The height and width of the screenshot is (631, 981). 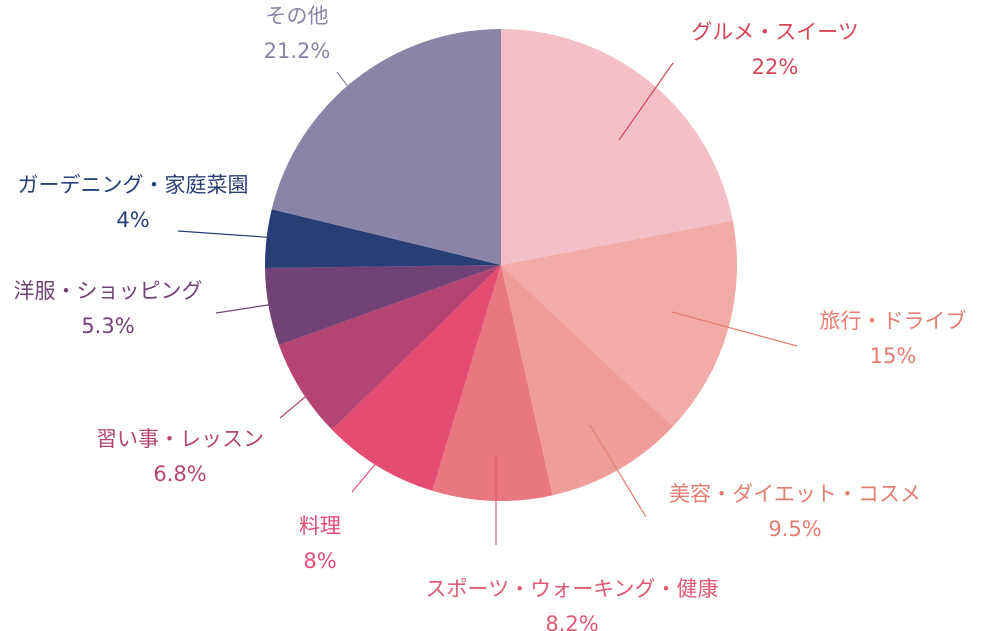 I want to click on slice-value-label: 21.2%, so click(x=297, y=51).